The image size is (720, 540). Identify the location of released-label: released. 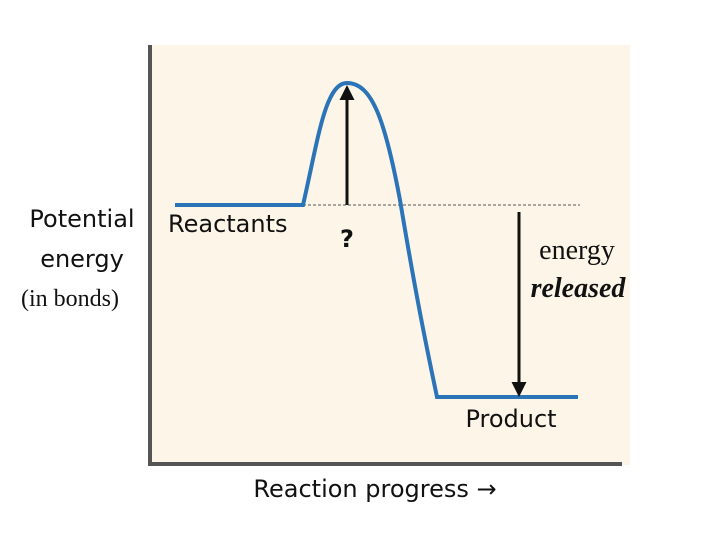
(579, 288).